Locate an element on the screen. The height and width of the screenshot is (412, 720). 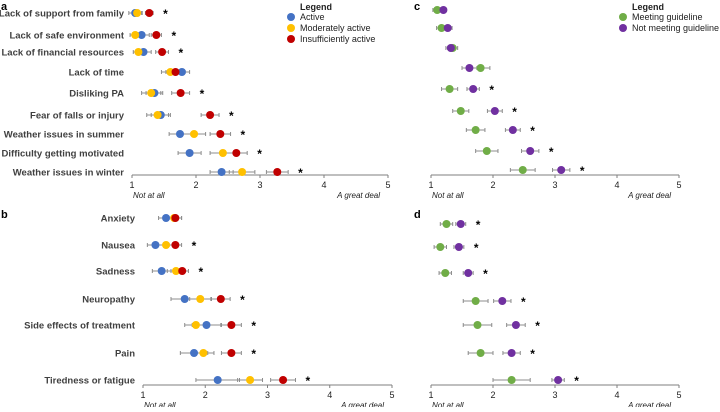
category-label: Lack of financial resources is located at coordinates (63, 53).